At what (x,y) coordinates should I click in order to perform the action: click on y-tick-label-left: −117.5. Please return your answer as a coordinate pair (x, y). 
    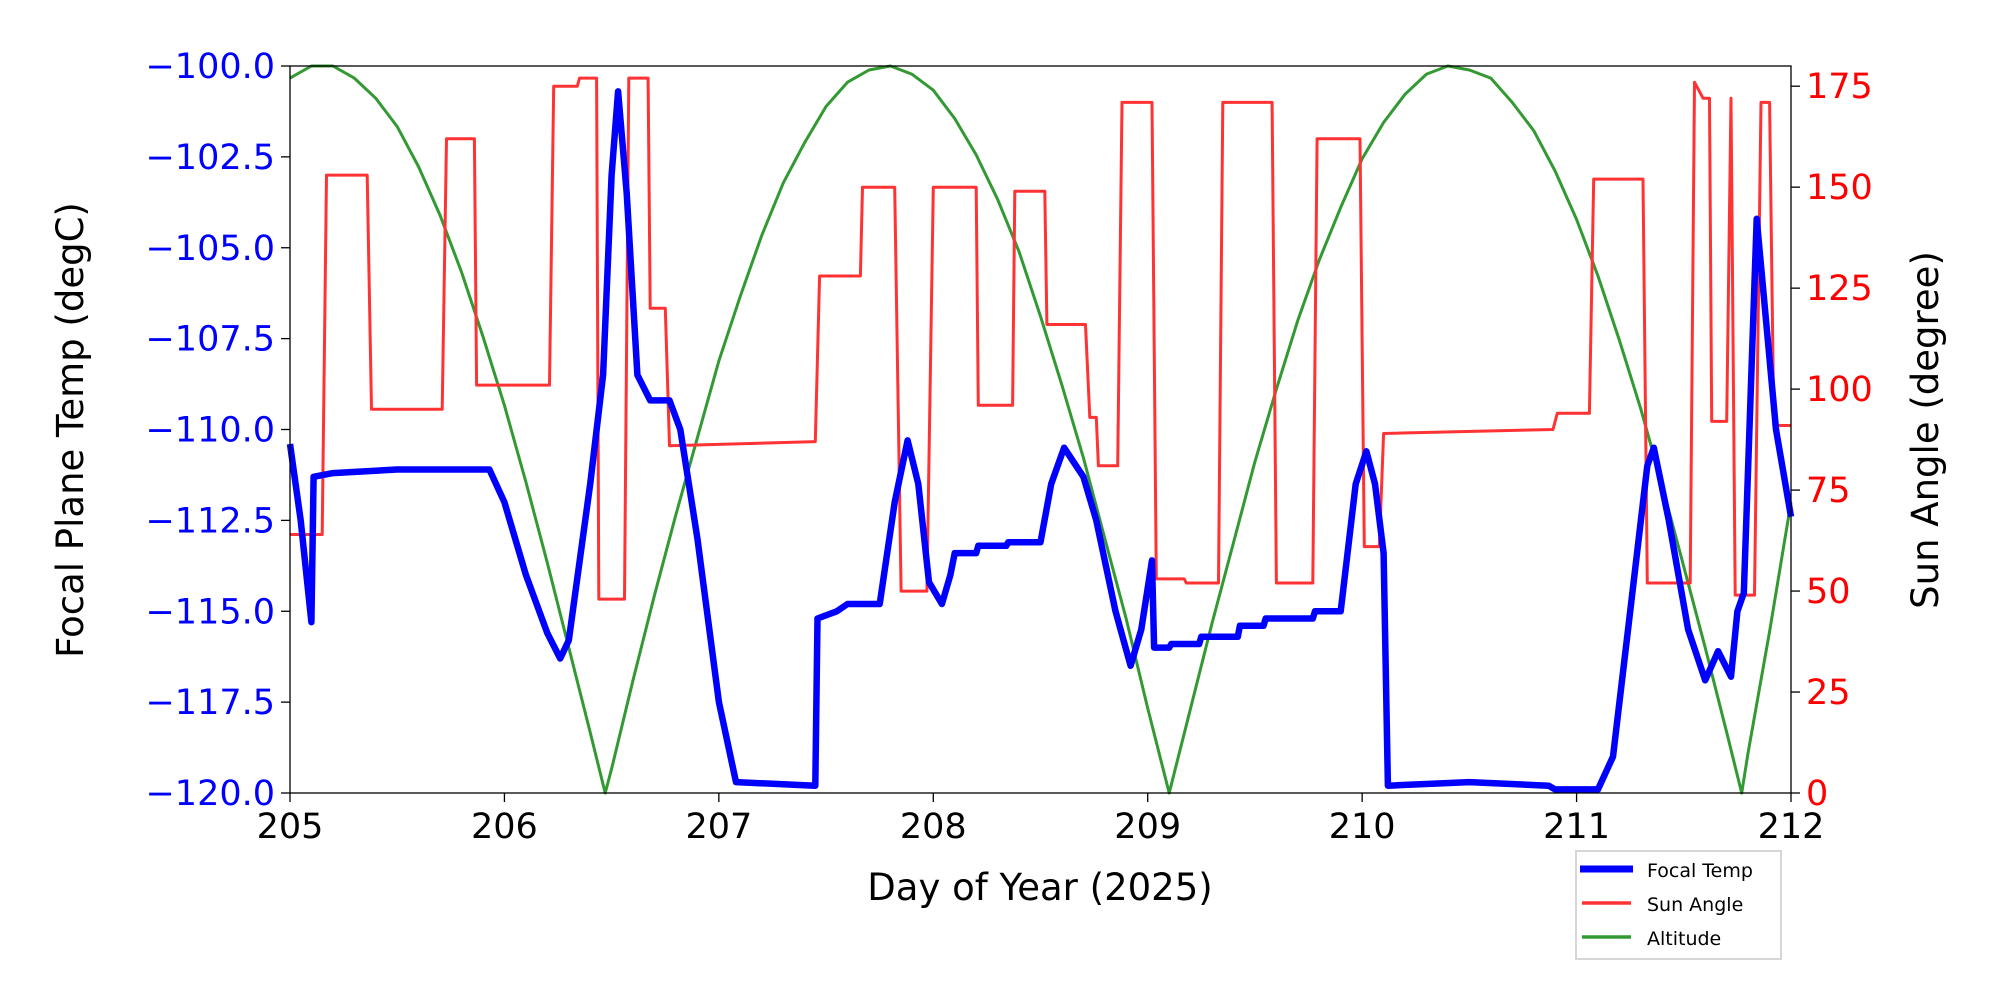
    Looking at the image, I should click on (210, 703).